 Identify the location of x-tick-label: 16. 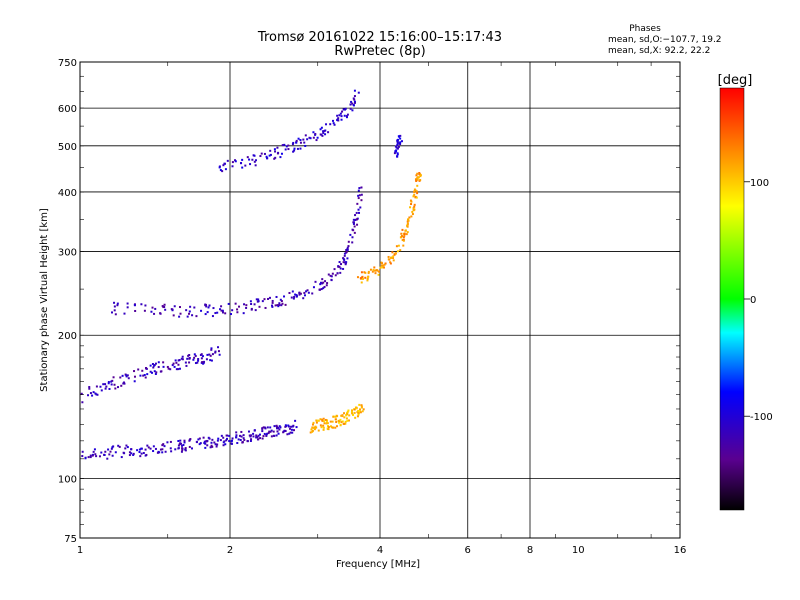
(680, 550).